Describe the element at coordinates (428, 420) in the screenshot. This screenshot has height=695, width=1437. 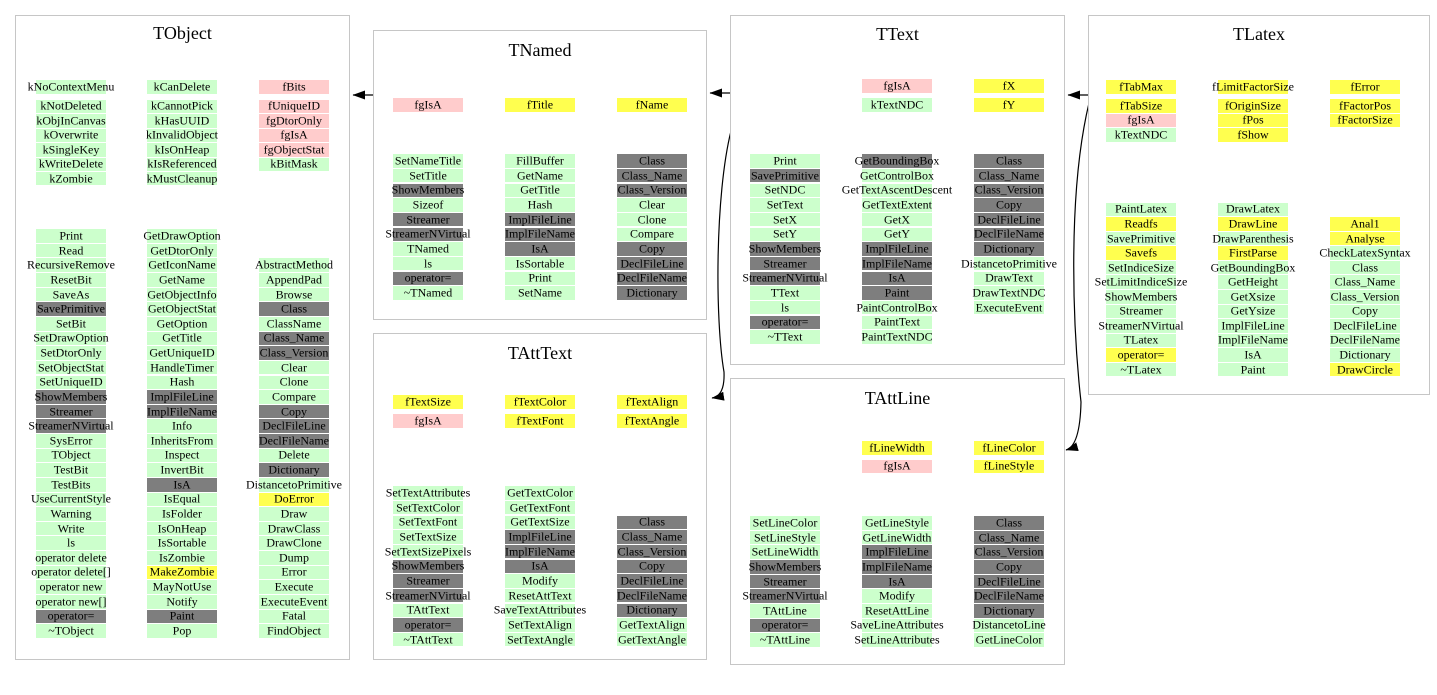
I see `field-label: fgIsA` at that location.